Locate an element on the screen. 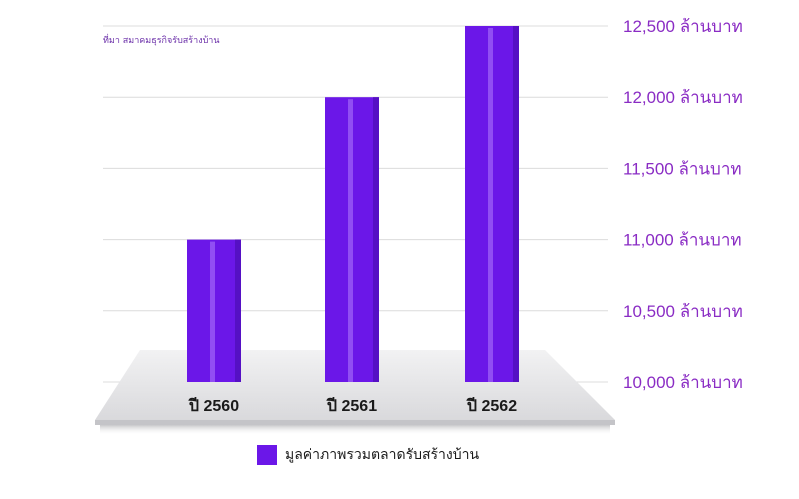 Image resolution: width=799 pixels, height=499 pixels. legend: มูลค่าภาพรวมตลาดรับสร้างบ้าน is located at coordinates (368, 455).